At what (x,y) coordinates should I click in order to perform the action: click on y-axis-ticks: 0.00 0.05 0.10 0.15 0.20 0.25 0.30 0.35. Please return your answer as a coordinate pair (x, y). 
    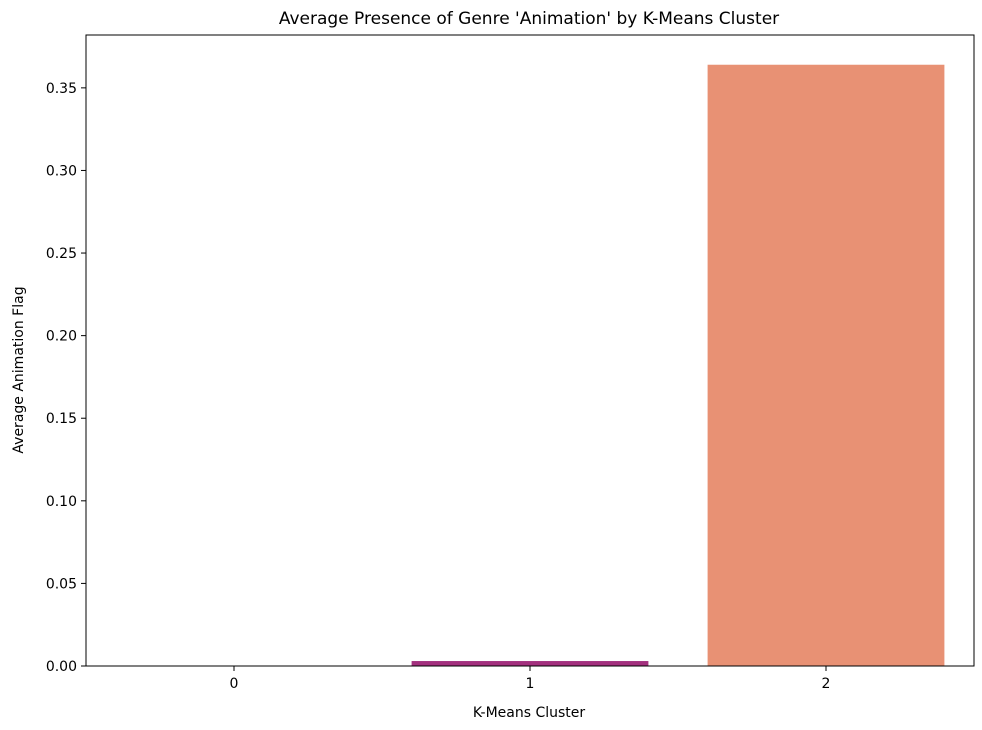
    Looking at the image, I should click on (66, 378).